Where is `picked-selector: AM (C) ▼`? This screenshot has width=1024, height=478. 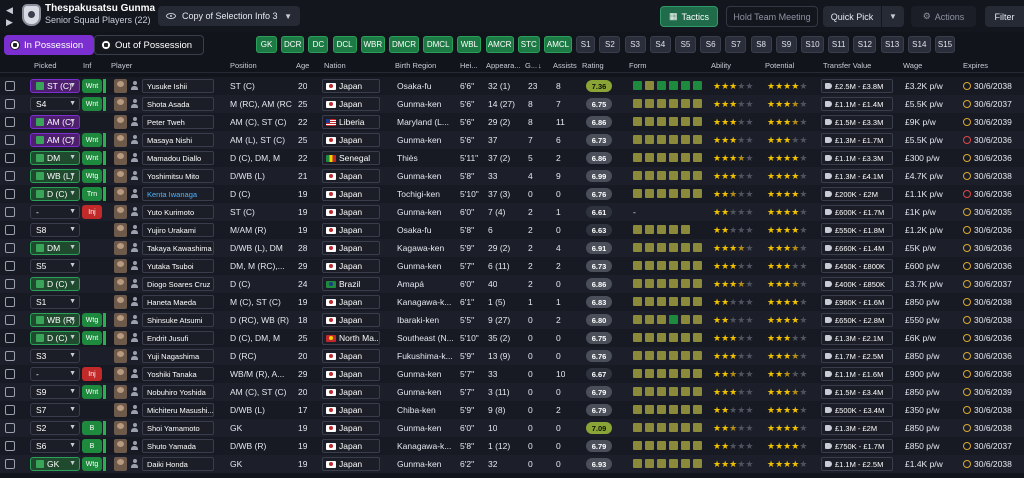 picked-selector: AM (C) ▼ is located at coordinates (55, 122).